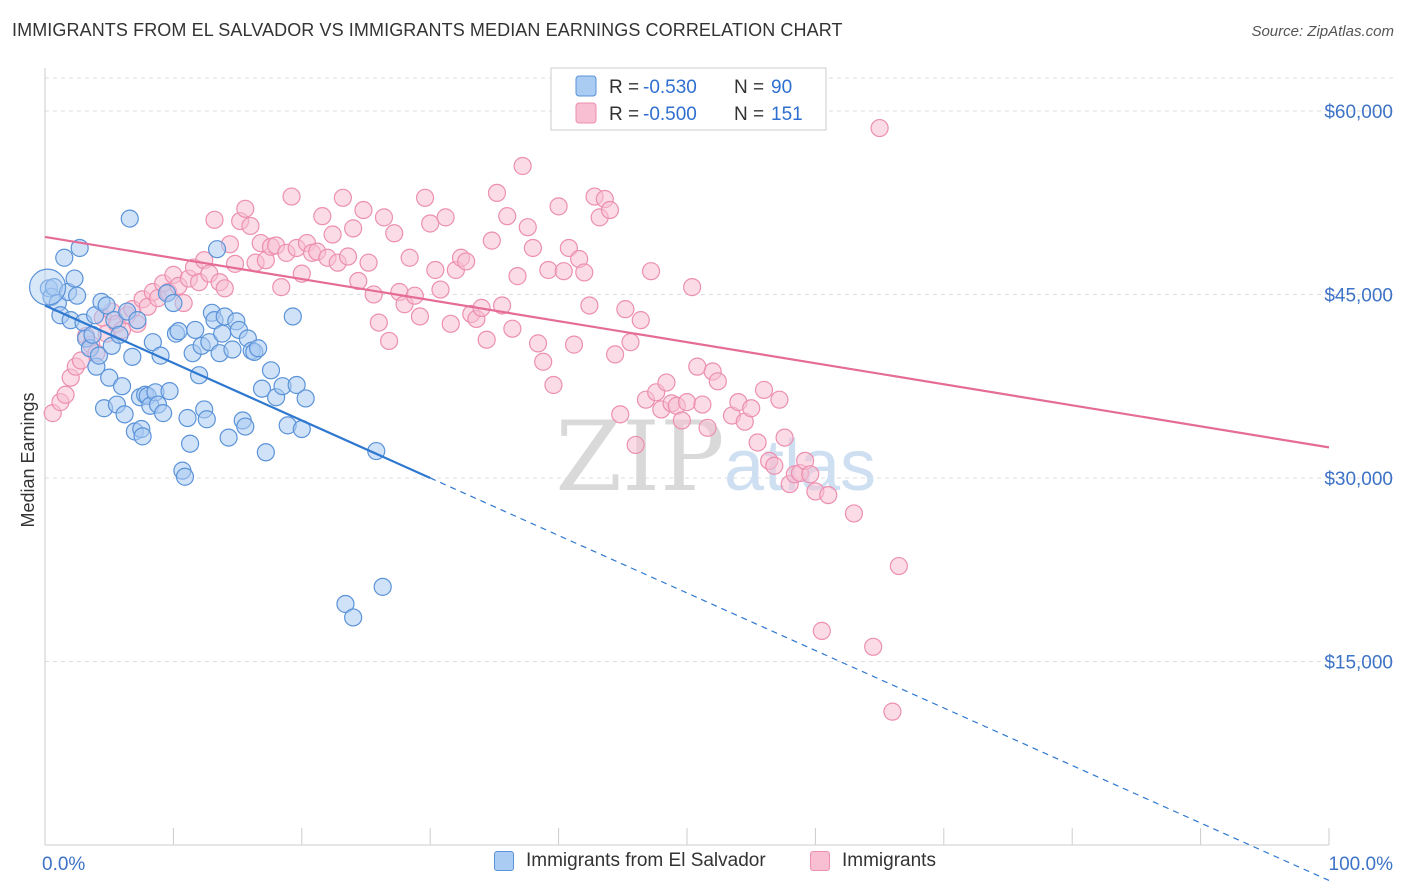  What do you see at coordinates (1358, 388) in the screenshot?
I see `y-tick-labels: $15,000 $30,000 $45,000 $60,000` at bounding box center [1358, 388].